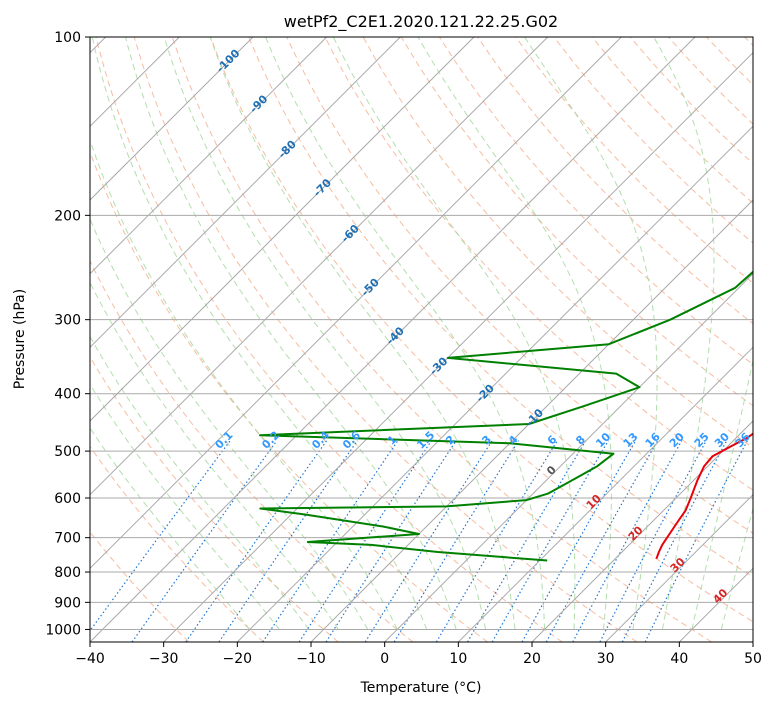 Image resolution: width=775 pixels, height=708 pixels. I want to click on x-tick-label: −40, so click(90, 659).